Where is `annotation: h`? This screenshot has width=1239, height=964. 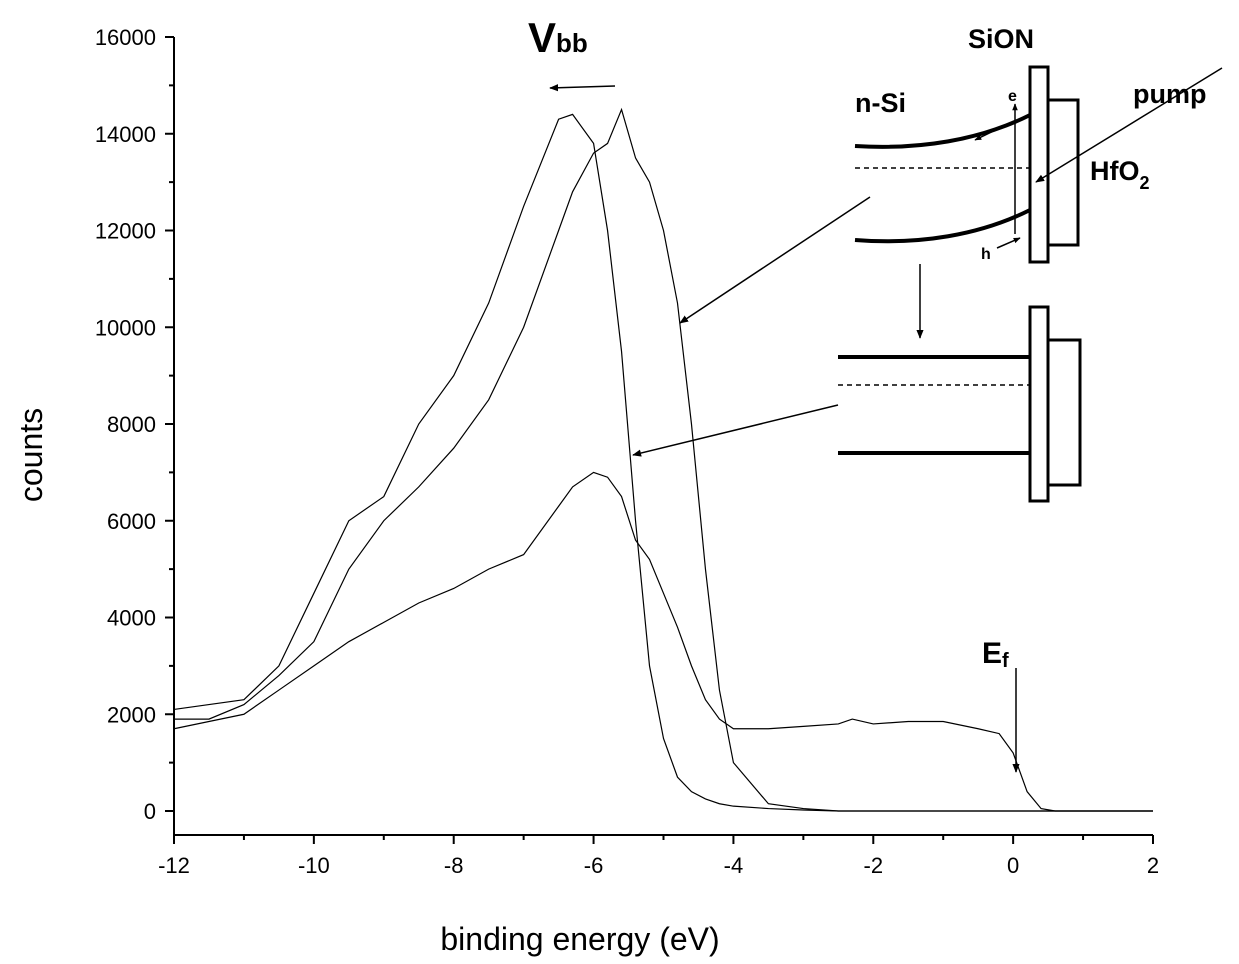
annotation: h is located at coordinates (986, 254).